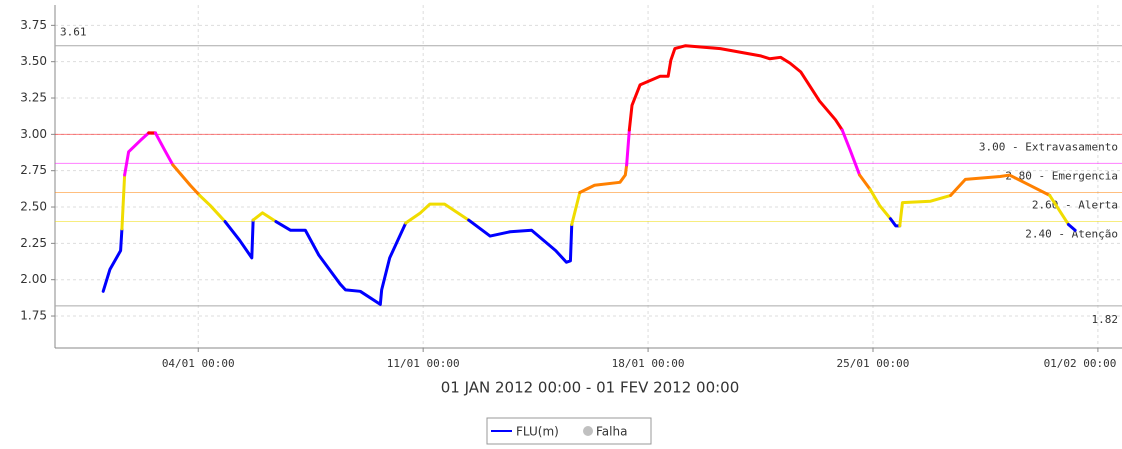 The width and height of the screenshot is (1122, 449). I want to click on x-tick-label: 04/01 00:00, so click(198, 363).